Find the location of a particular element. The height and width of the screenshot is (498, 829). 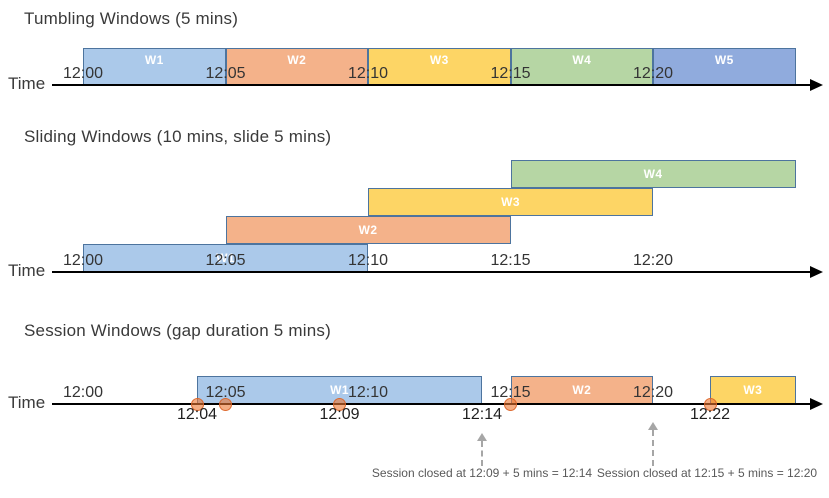

event-time-label: 12:09 is located at coordinates (339, 414).